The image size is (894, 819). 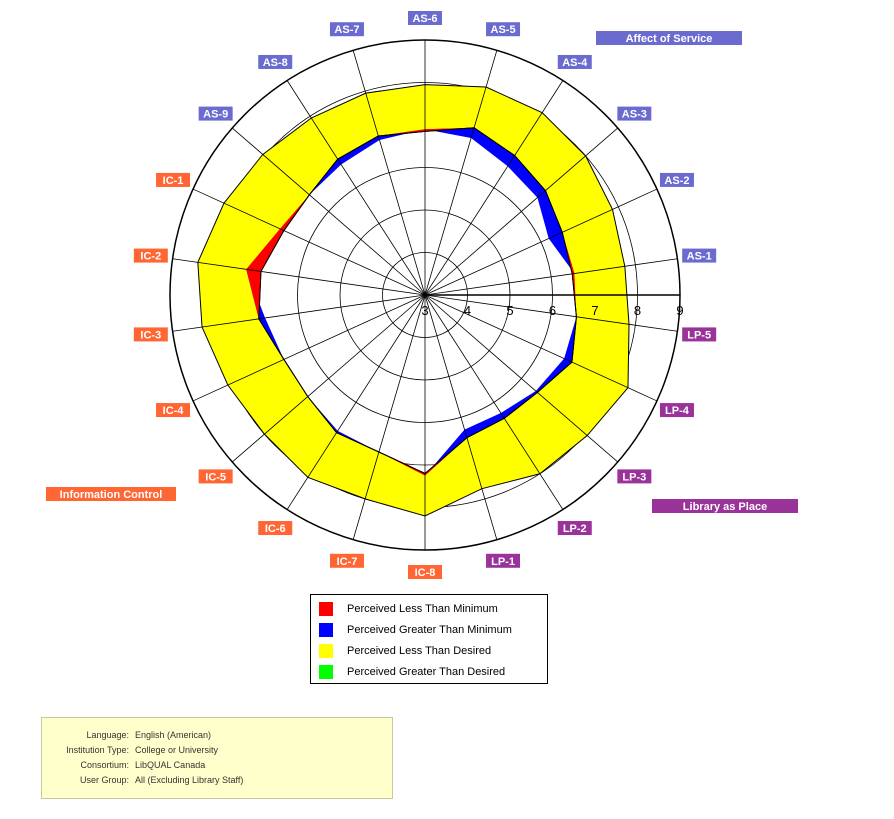 I want to click on info-row: Consortium: LibQUAL Canada, so click(x=217, y=767).